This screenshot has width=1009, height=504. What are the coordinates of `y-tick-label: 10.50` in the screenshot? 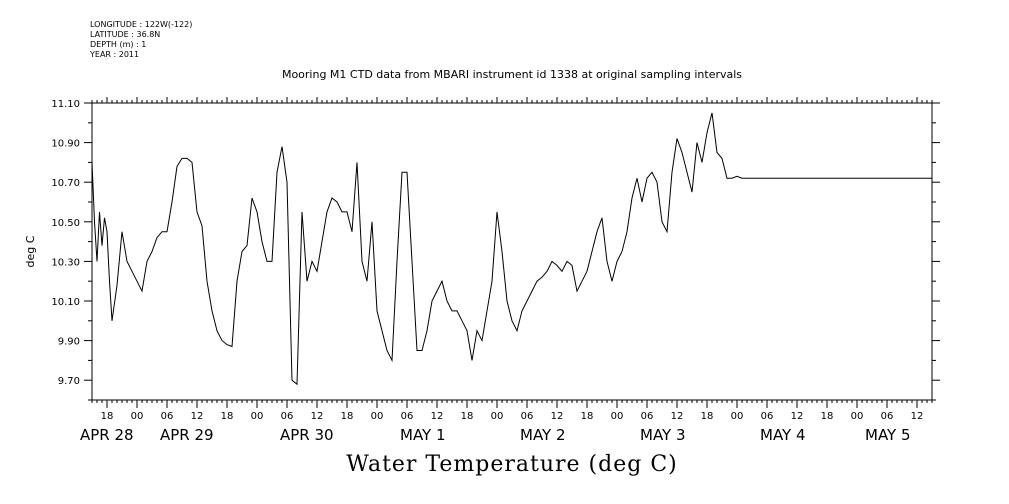 It's located at (65, 223).